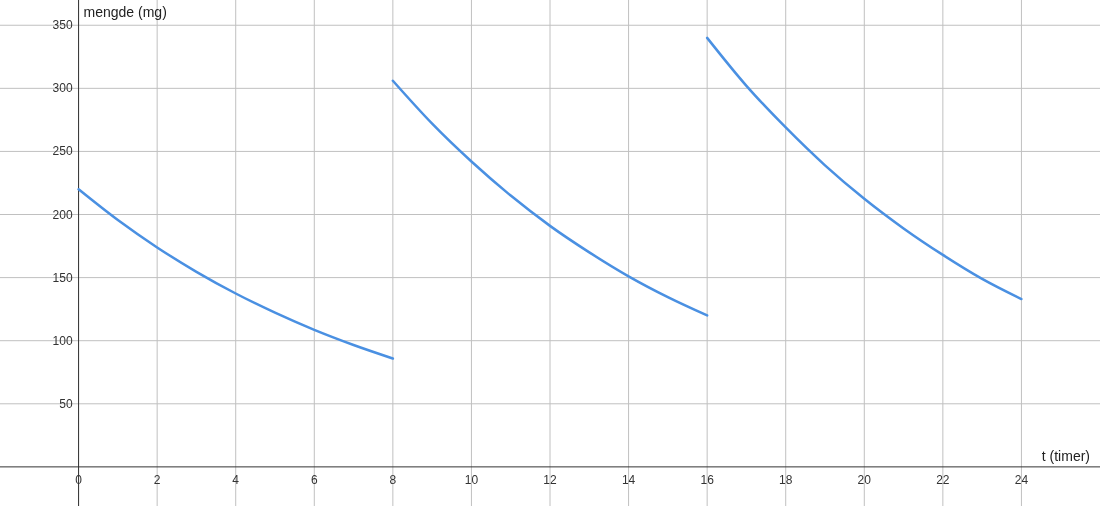 This screenshot has height=506, width=1100. I want to click on x-tick-label: 20, so click(864, 479).